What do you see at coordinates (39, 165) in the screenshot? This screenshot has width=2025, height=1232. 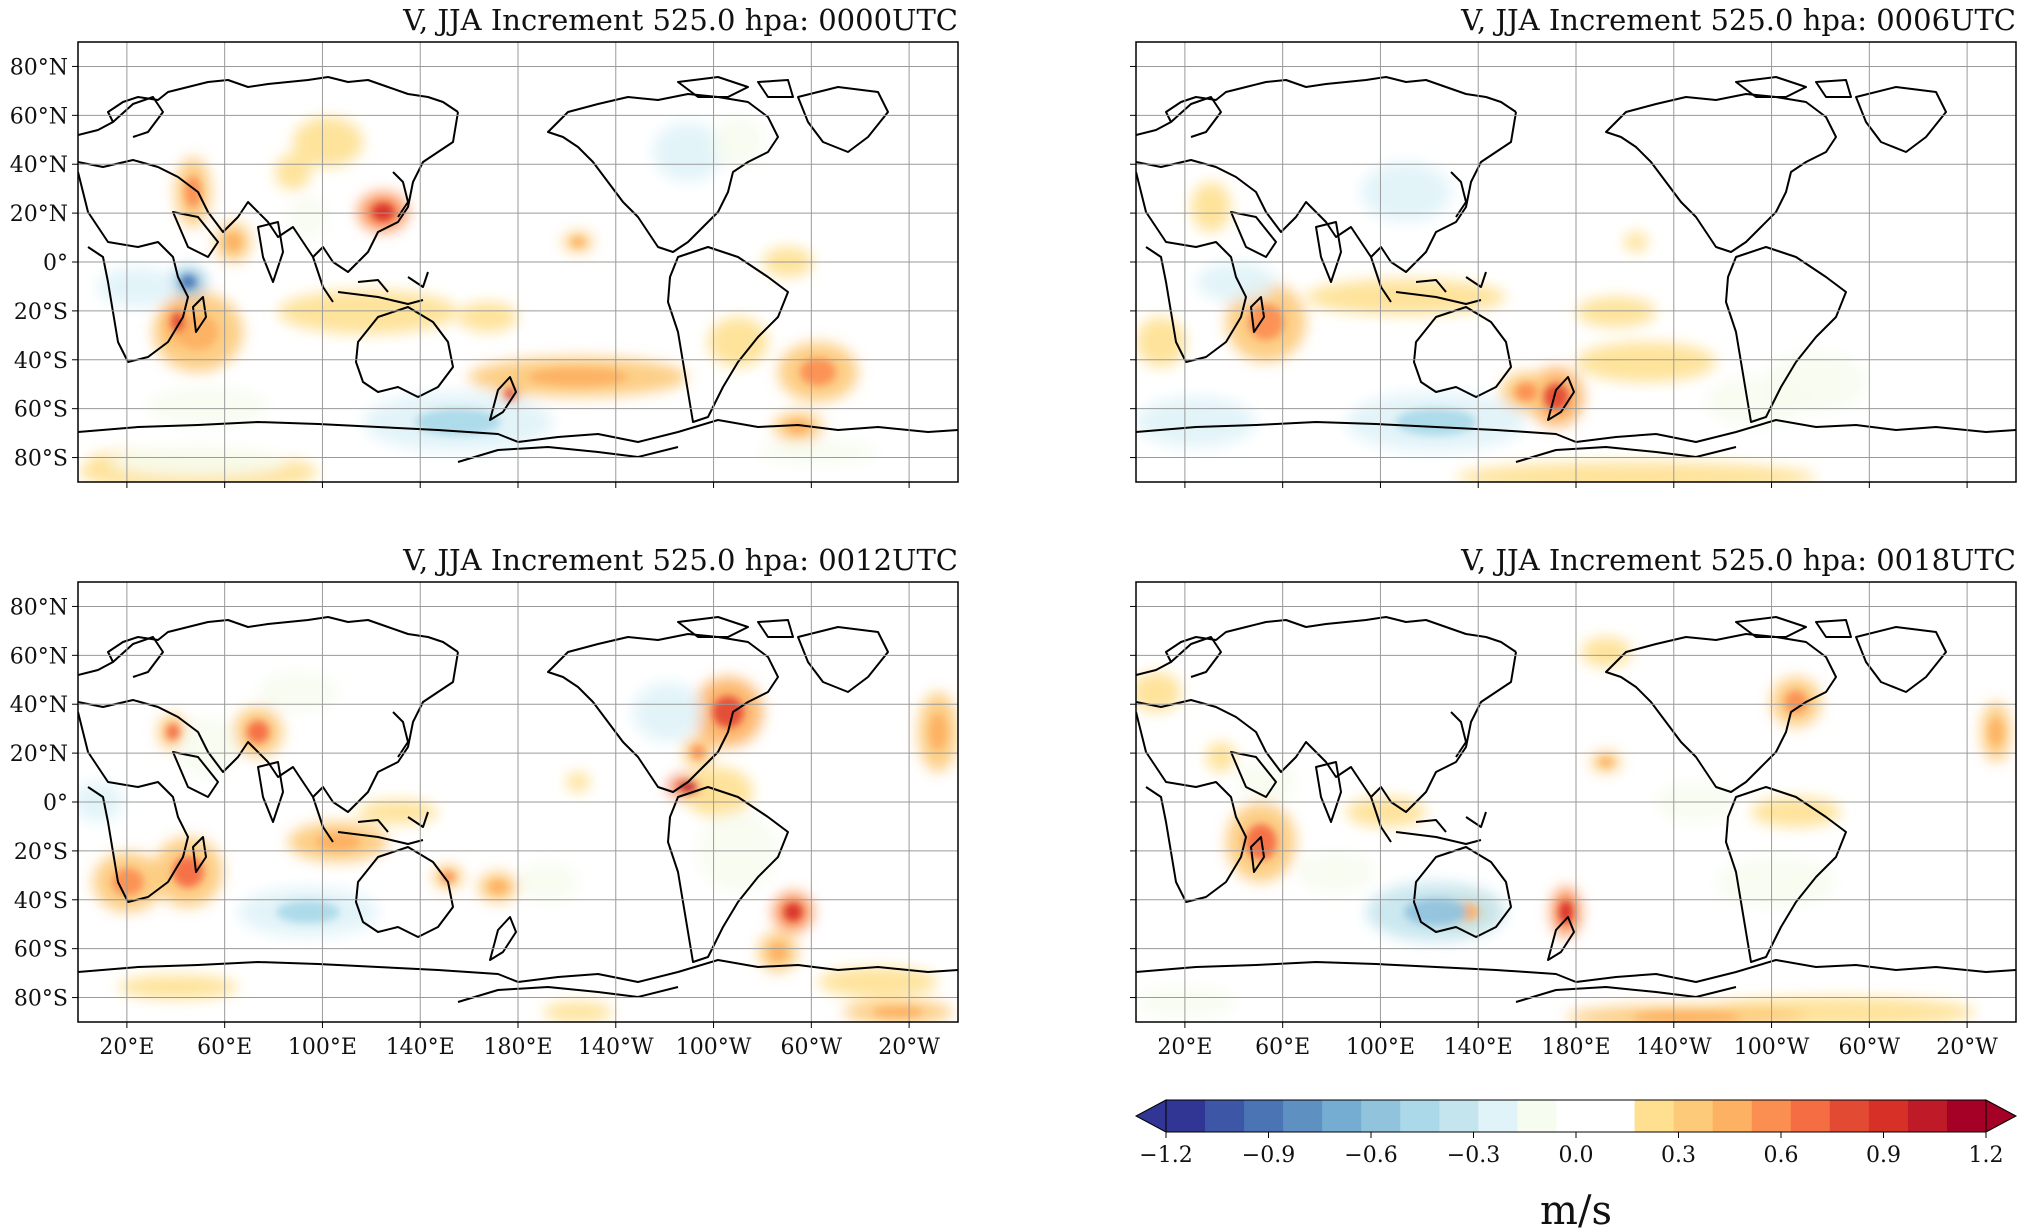 I see `lat-tick-label: 40°N` at bounding box center [39, 165].